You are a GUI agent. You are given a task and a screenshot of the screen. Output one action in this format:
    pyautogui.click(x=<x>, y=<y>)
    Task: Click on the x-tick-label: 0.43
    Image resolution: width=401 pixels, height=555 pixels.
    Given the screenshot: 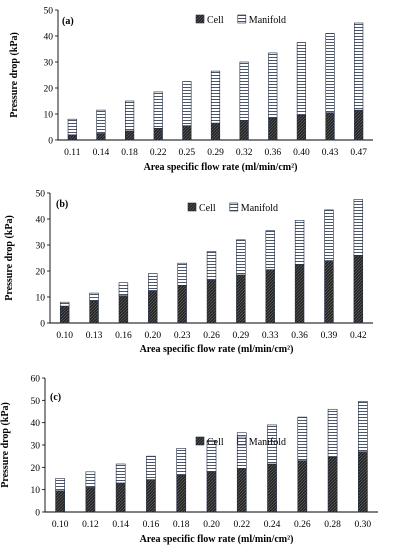 What is the action you would take?
    pyautogui.click(x=330, y=153)
    